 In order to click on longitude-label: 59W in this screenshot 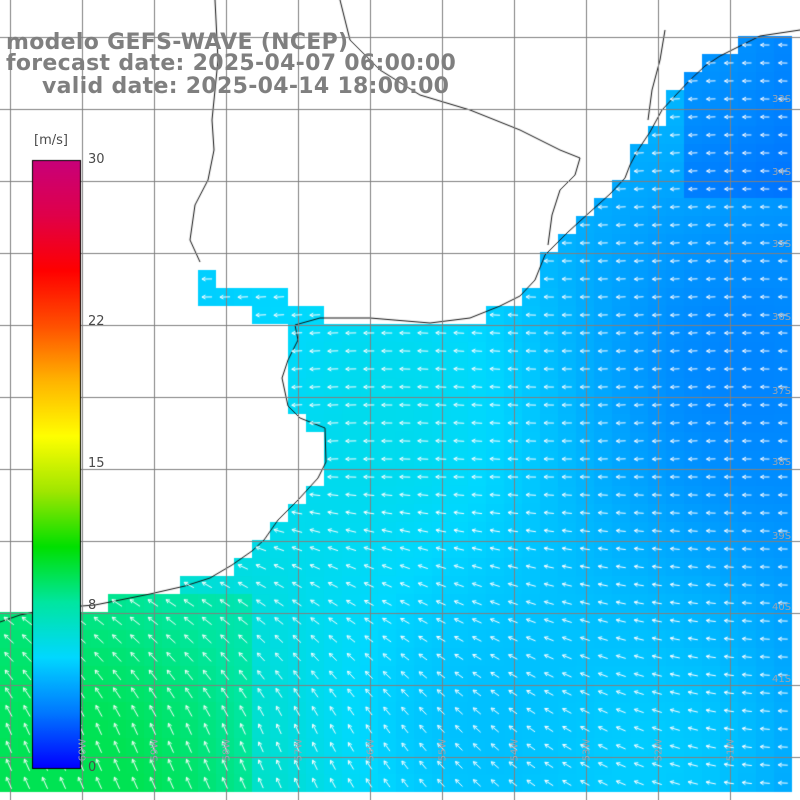, I will do `click(155, 750)`.